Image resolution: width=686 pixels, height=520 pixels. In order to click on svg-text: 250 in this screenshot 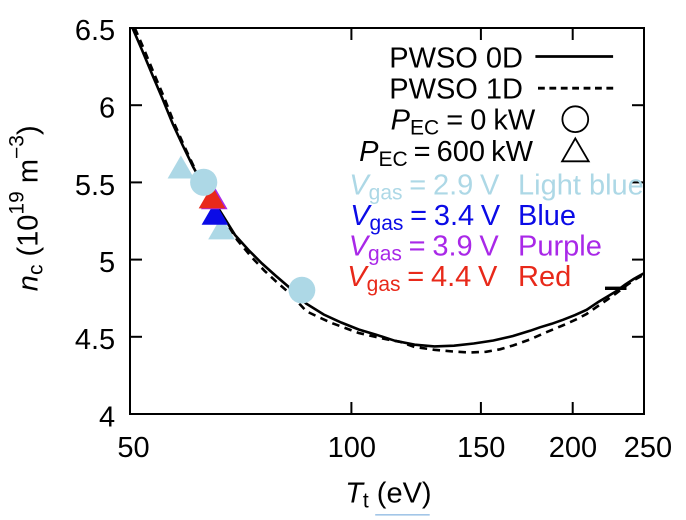, I will do `click(648, 448)`.